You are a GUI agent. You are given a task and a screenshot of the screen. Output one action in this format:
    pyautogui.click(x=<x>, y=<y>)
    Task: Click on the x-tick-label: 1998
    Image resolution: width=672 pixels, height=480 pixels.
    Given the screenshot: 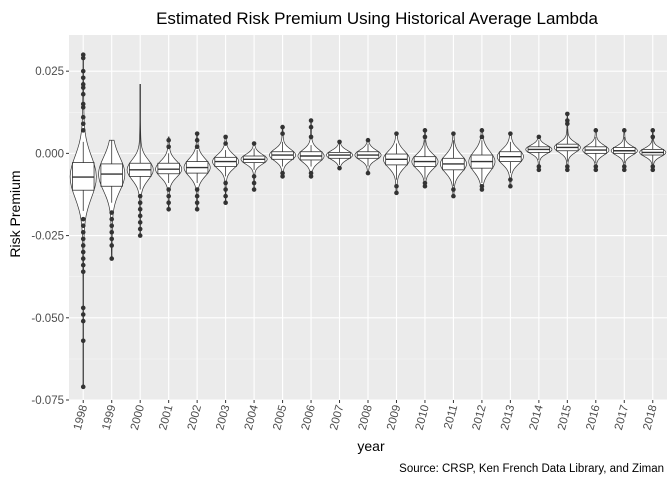 What is the action you would take?
    pyautogui.click(x=81, y=418)
    